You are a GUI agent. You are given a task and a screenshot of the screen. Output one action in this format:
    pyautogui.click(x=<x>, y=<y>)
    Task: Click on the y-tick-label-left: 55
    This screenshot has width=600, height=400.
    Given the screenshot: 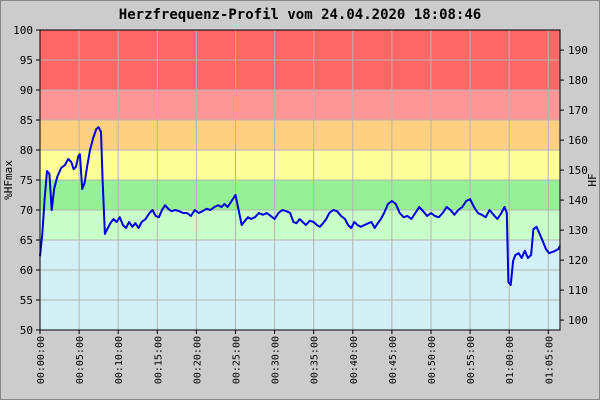 What is the action you would take?
    pyautogui.click(x=26, y=300)
    